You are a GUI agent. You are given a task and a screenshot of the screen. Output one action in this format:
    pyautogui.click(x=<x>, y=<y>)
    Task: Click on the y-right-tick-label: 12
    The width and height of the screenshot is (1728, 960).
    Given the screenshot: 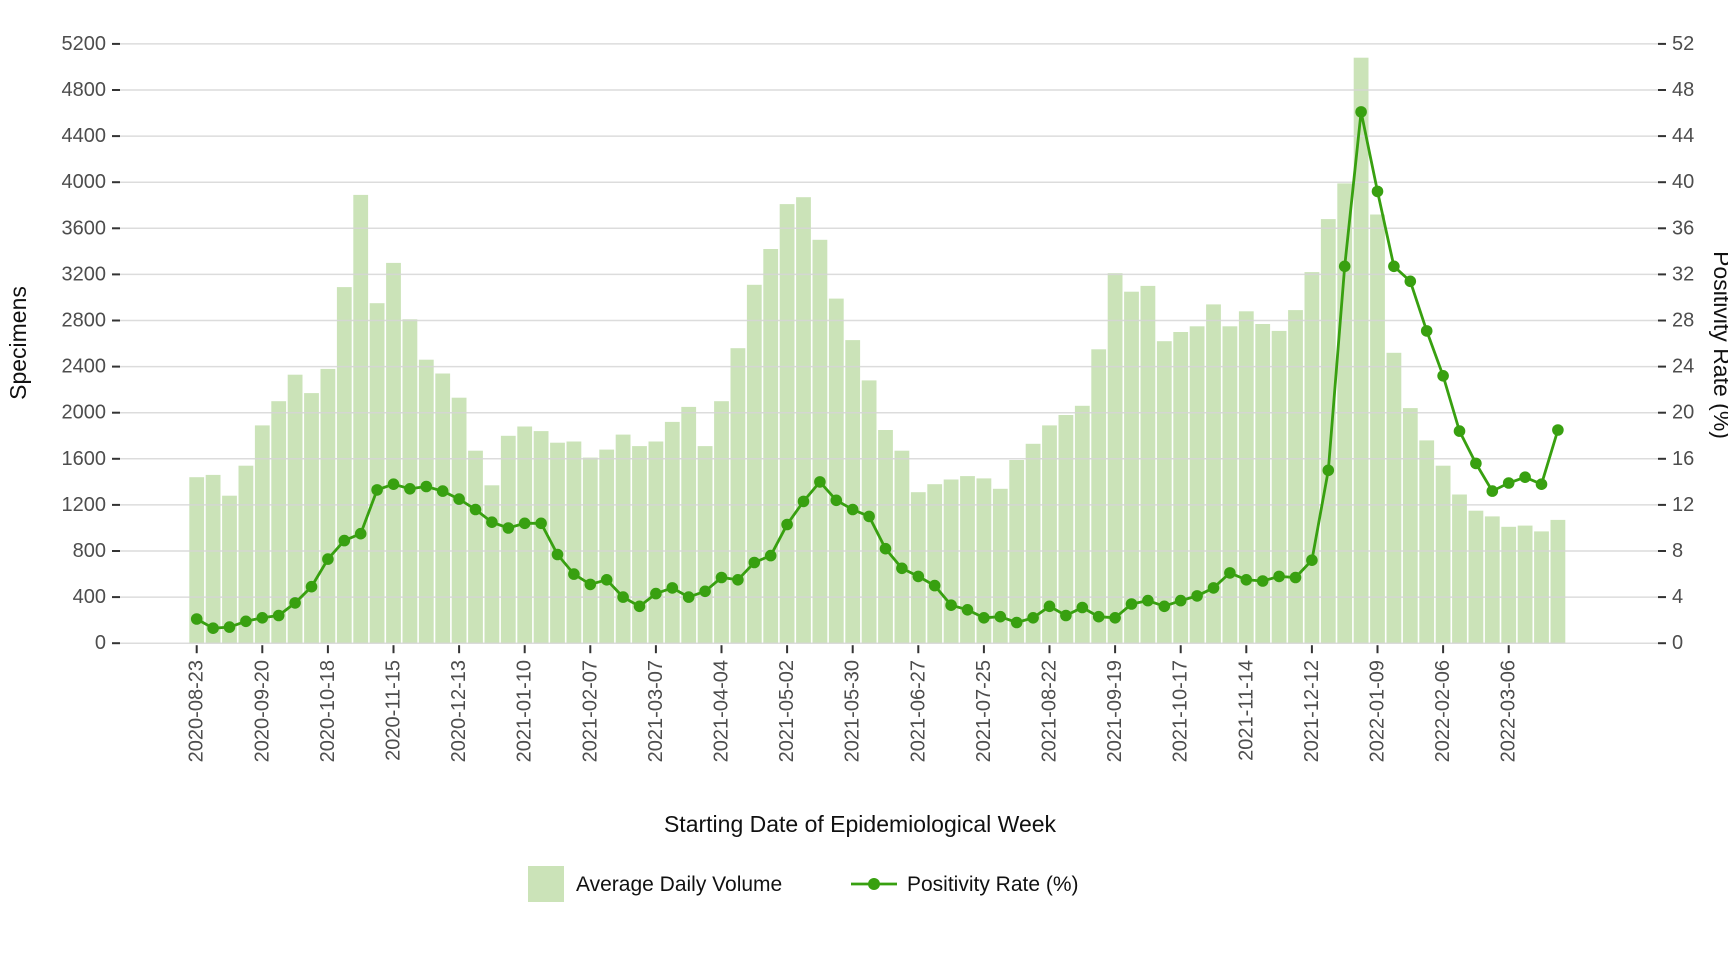 What is the action you would take?
    pyautogui.click(x=1683, y=505)
    